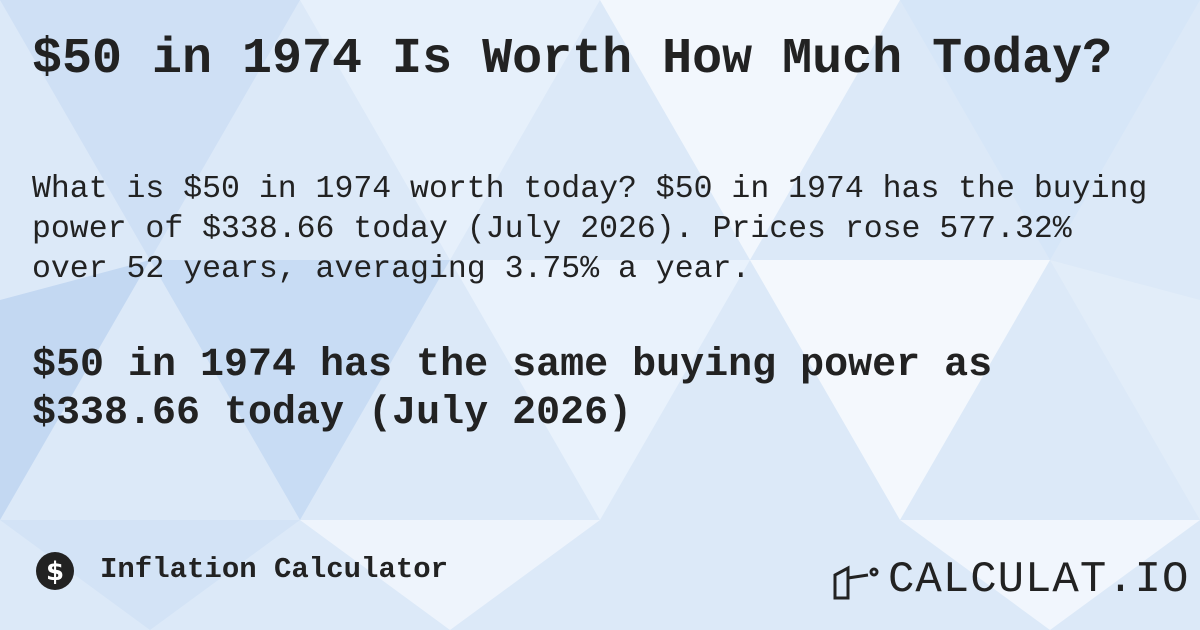 This screenshot has height=630, width=1200. What do you see at coordinates (332, 413) in the screenshot?
I see `highlight-line: $338.66 today (July 2026)` at bounding box center [332, 413].